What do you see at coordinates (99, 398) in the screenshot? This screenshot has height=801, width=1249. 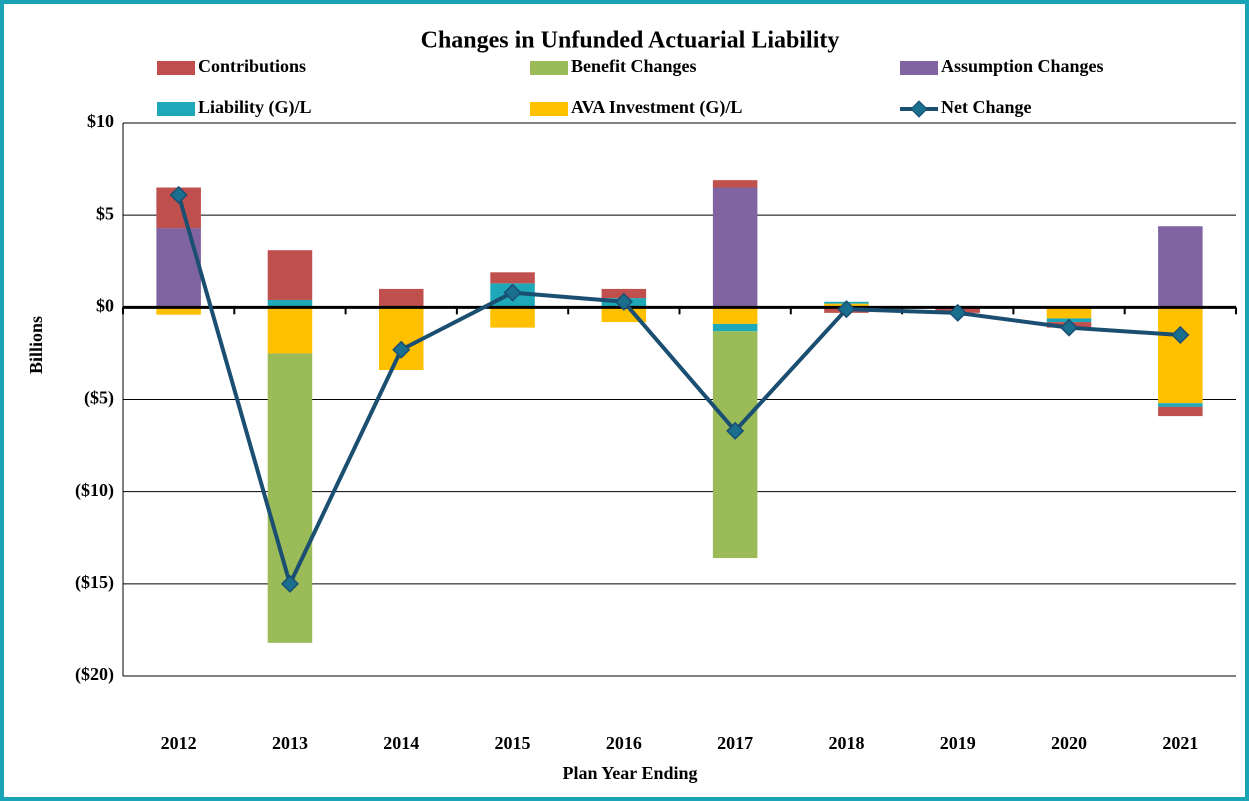 I see `y-tick-label: ($5)` at bounding box center [99, 398].